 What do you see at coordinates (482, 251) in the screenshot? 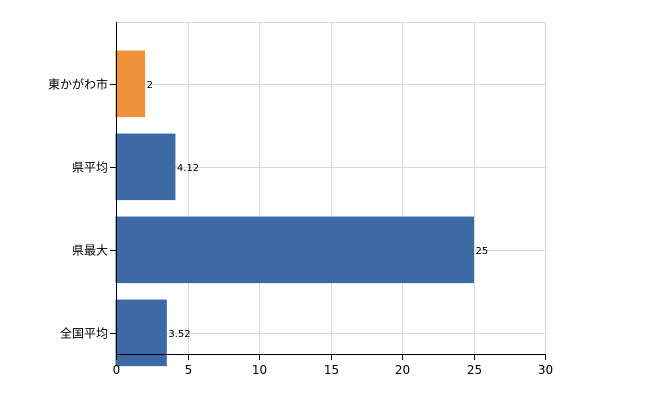
I see `value-label-3: 25` at bounding box center [482, 251].